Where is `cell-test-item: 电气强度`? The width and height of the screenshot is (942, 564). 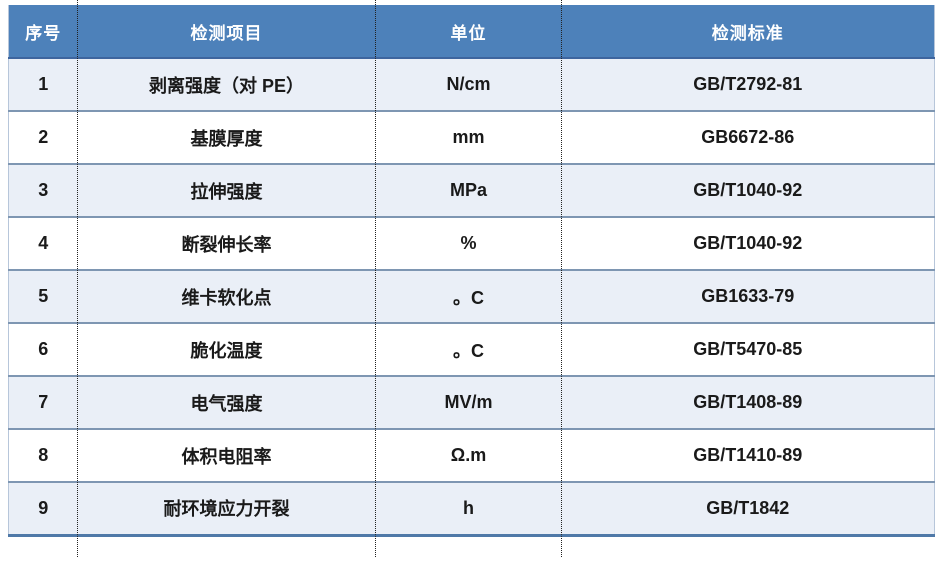
cell-test-item: 电气强度 is located at coordinates (226, 402).